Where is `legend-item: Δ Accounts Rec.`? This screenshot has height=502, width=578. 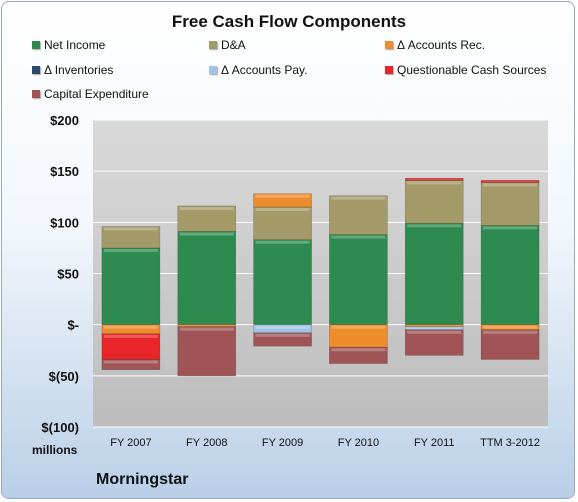
legend-item: Δ Accounts Rec. is located at coordinates (435, 45).